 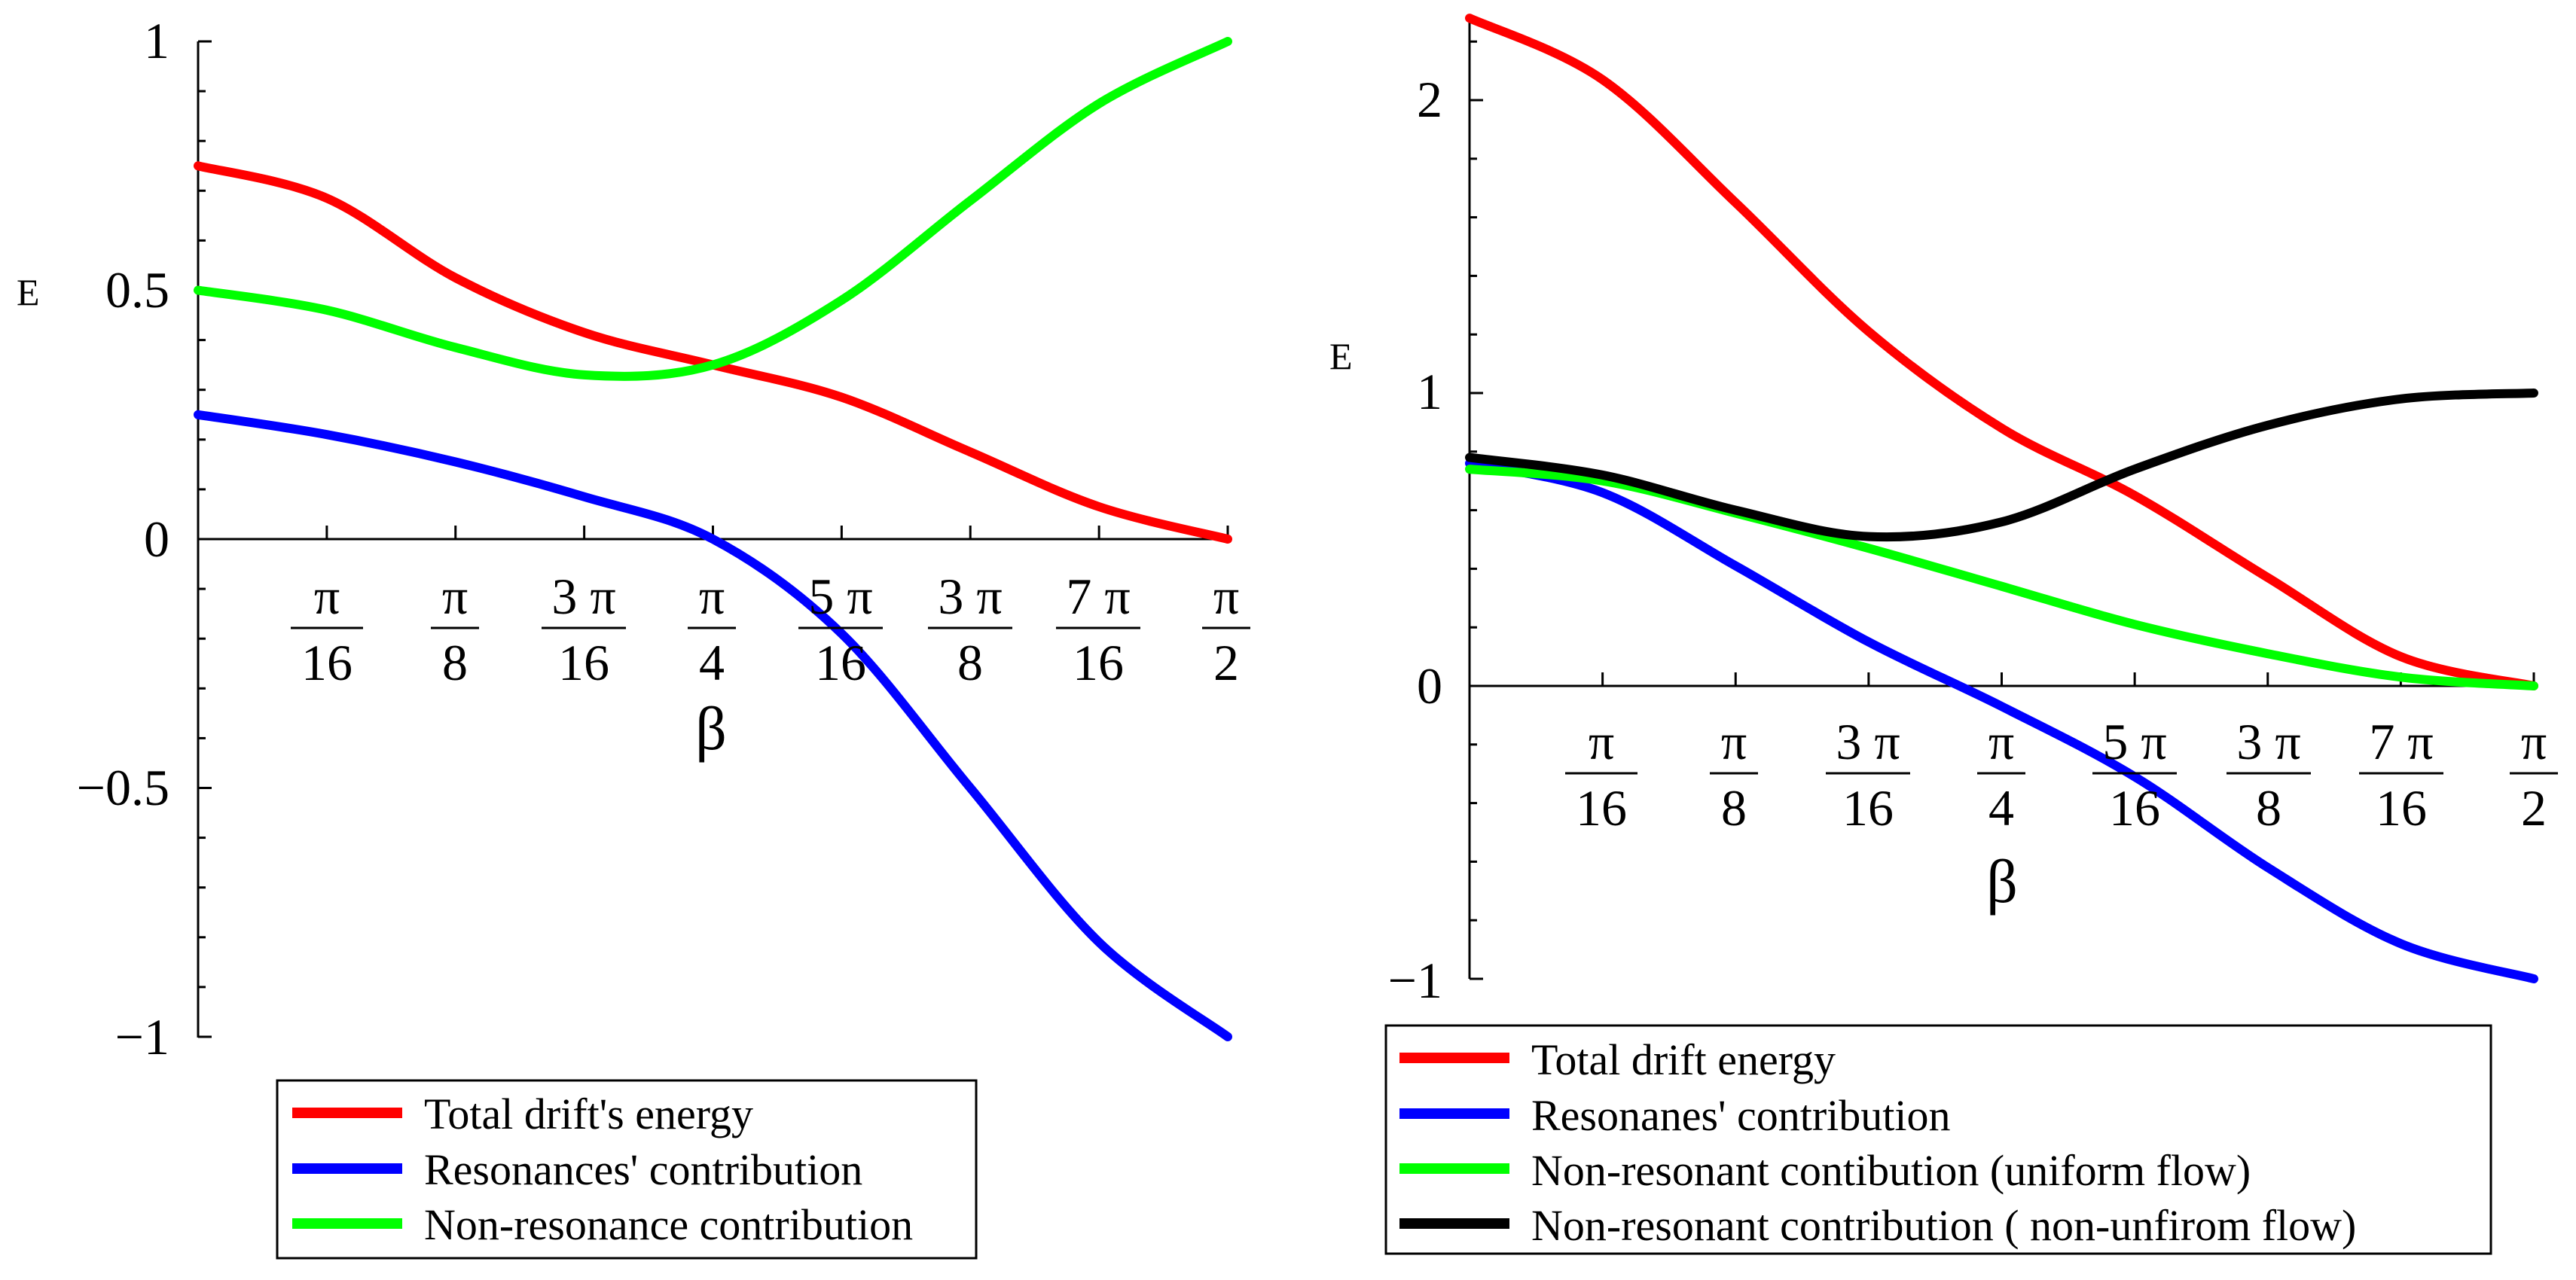 What do you see at coordinates (2134, 775) in the screenshot?
I see `right-xtick-label: 5 π 16` at bounding box center [2134, 775].